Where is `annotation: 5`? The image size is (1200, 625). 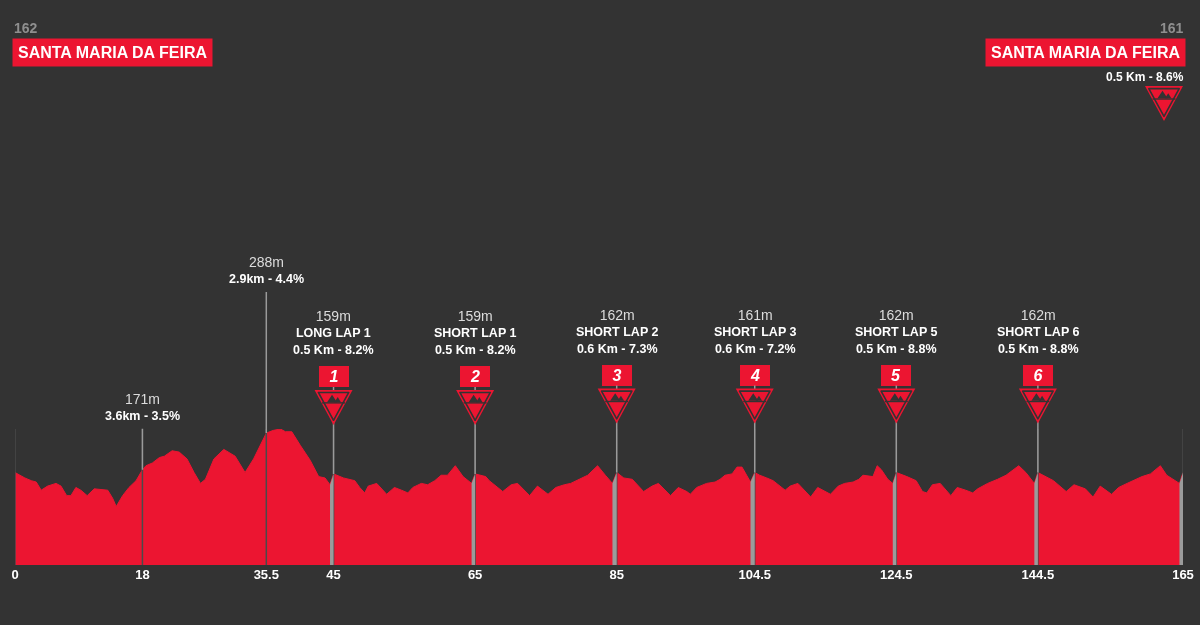 annotation: 5 is located at coordinates (896, 375).